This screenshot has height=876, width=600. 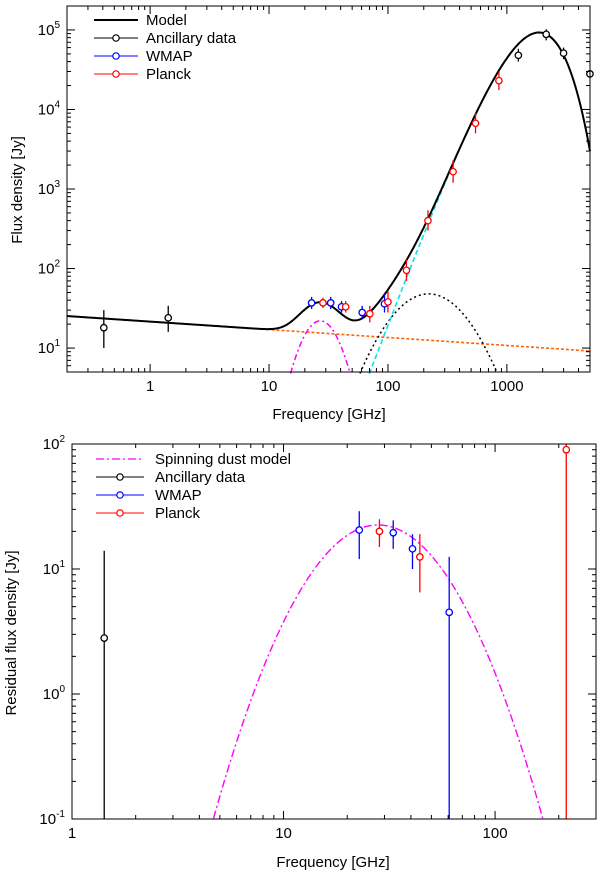 I want to click on legend-marker-wmap-bottom, so click(x=120, y=495).